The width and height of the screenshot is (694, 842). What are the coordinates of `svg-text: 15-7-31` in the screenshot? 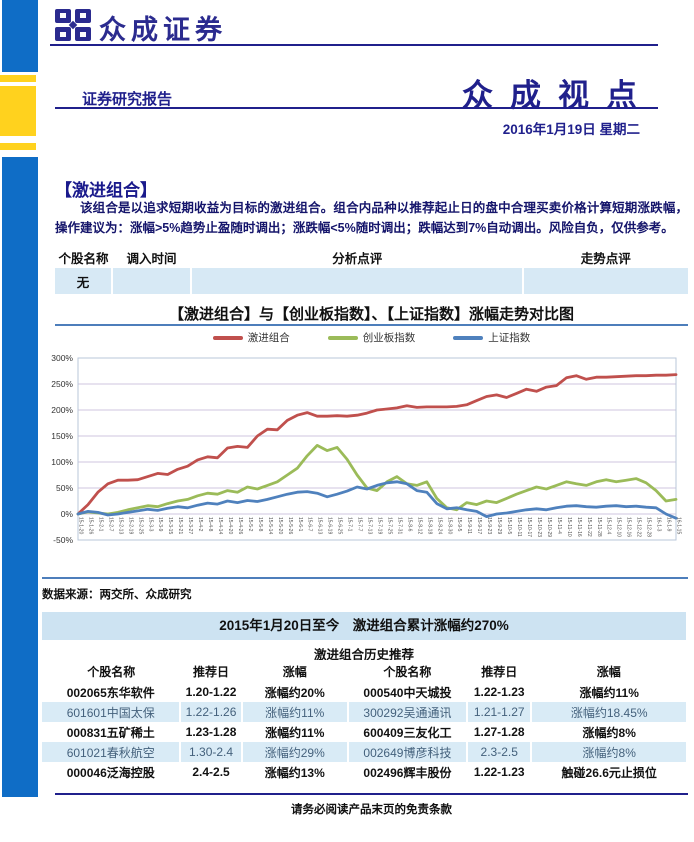 It's located at (399, 525).